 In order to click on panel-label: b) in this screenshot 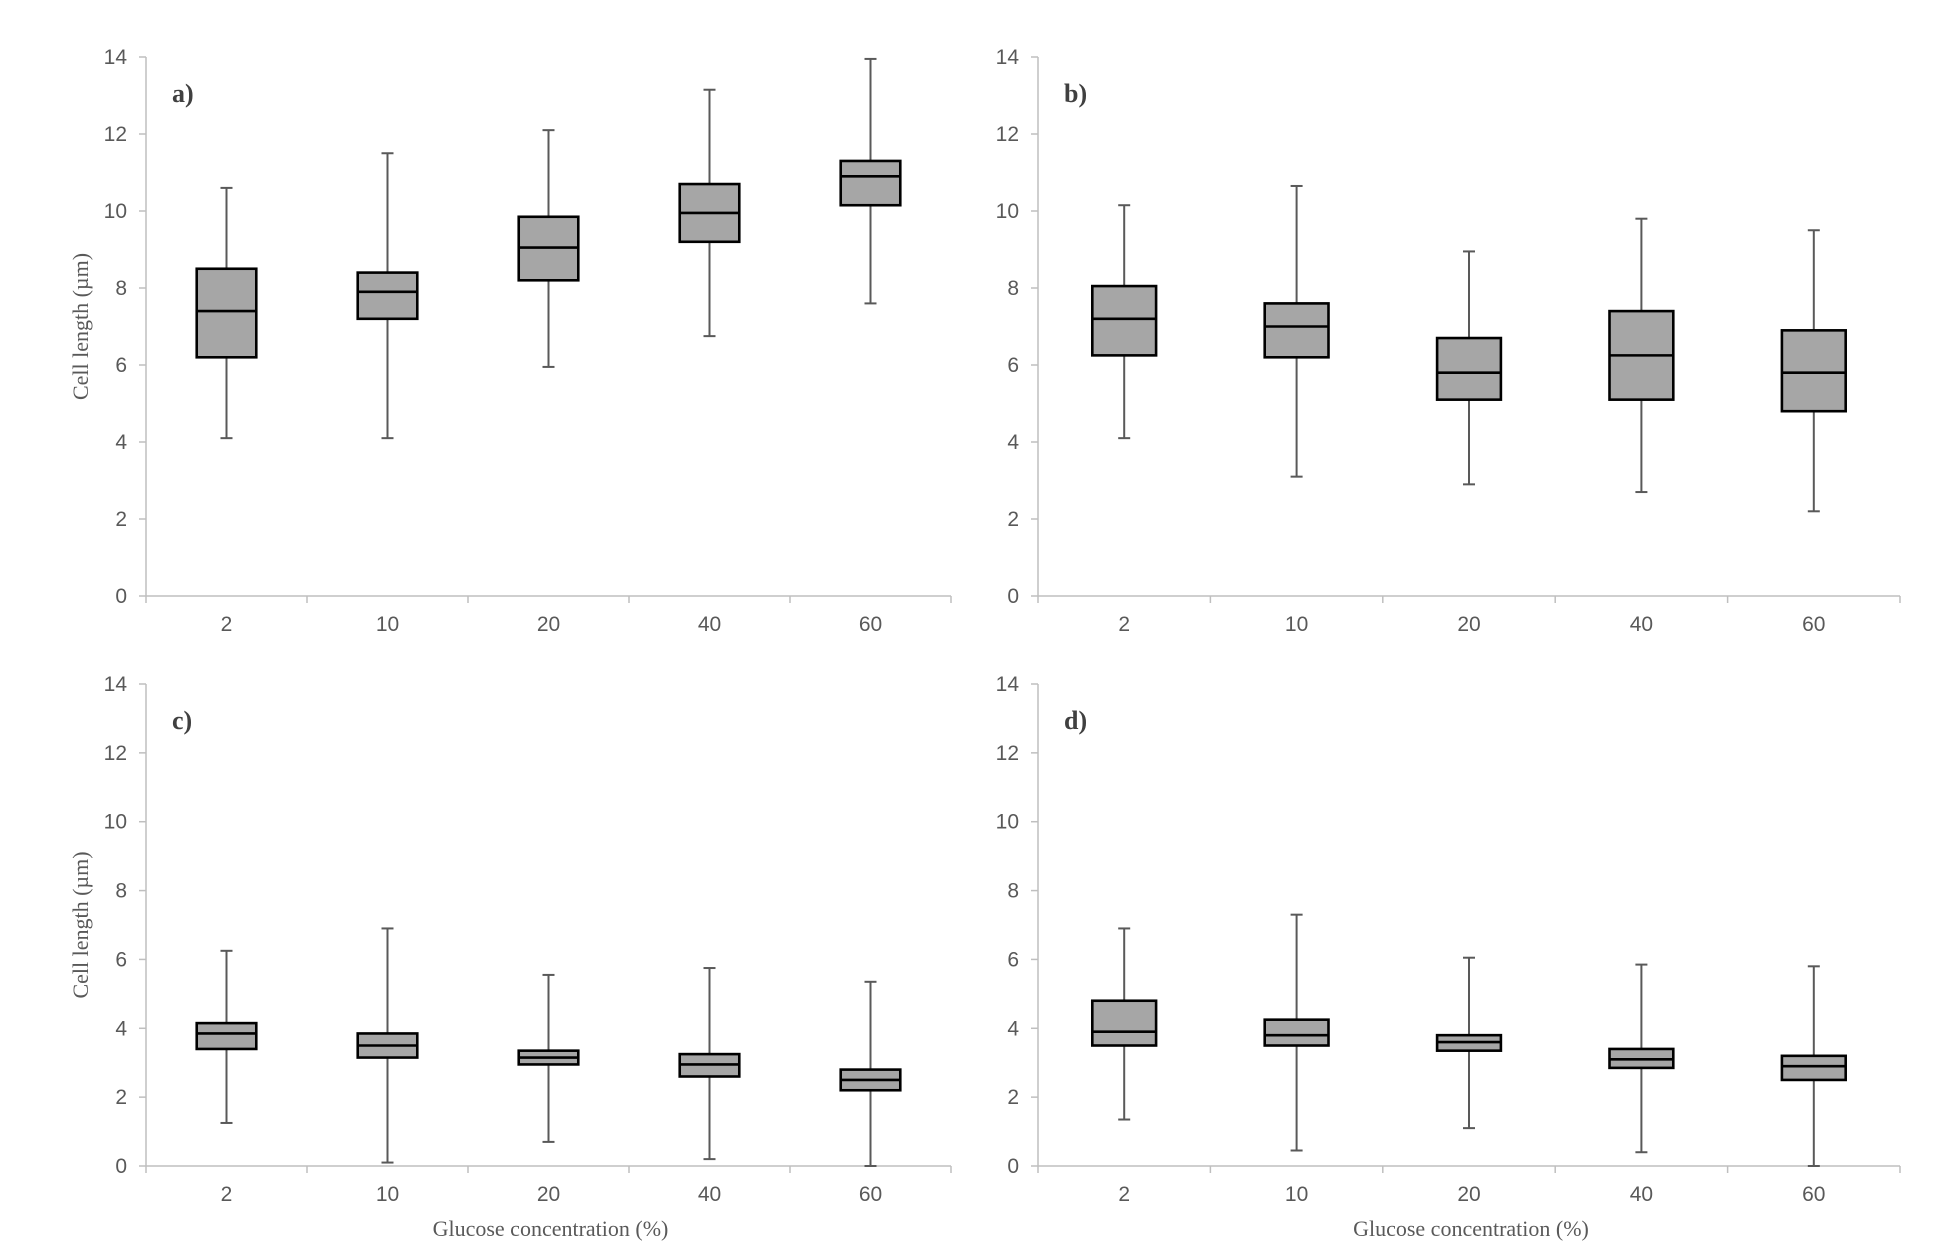, I will do `click(1075, 93)`.